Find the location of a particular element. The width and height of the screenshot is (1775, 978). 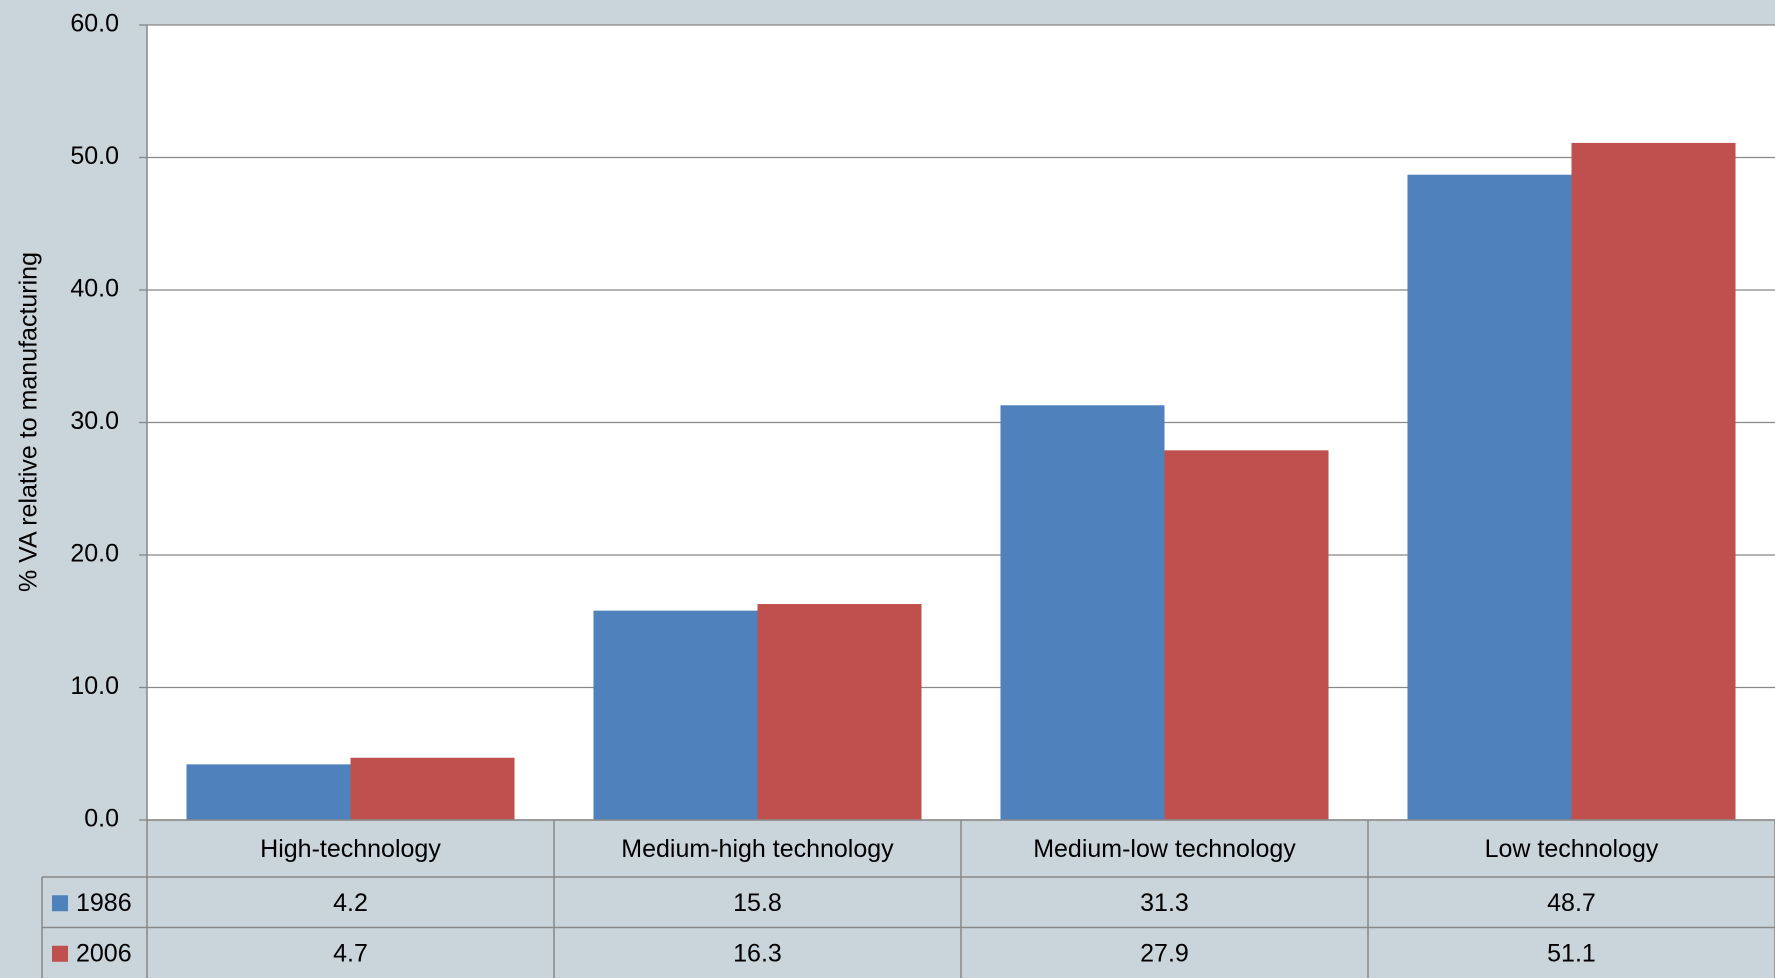

y-tick-label: 0.0 is located at coordinates (101, 819).